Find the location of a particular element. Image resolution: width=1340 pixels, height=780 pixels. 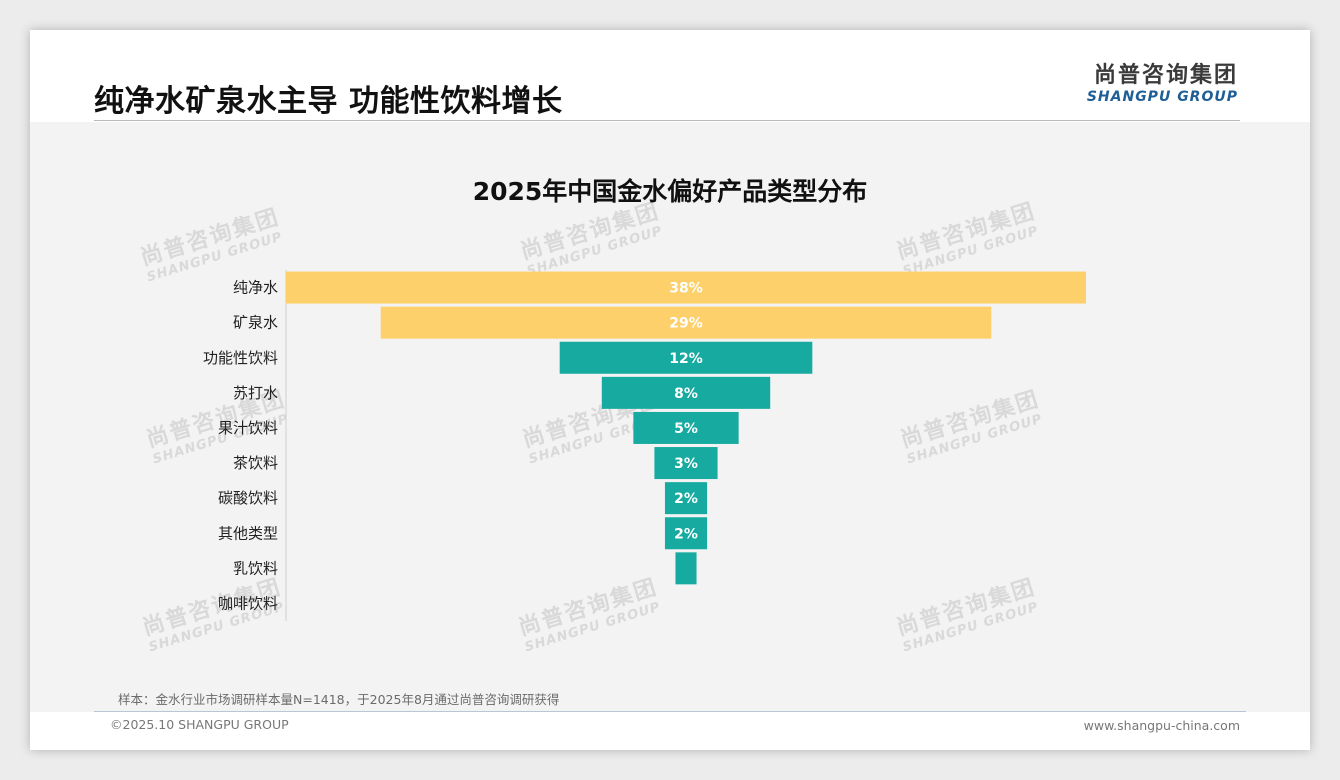

category-label: 功能性饮料 is located at coordinates (240, 358).